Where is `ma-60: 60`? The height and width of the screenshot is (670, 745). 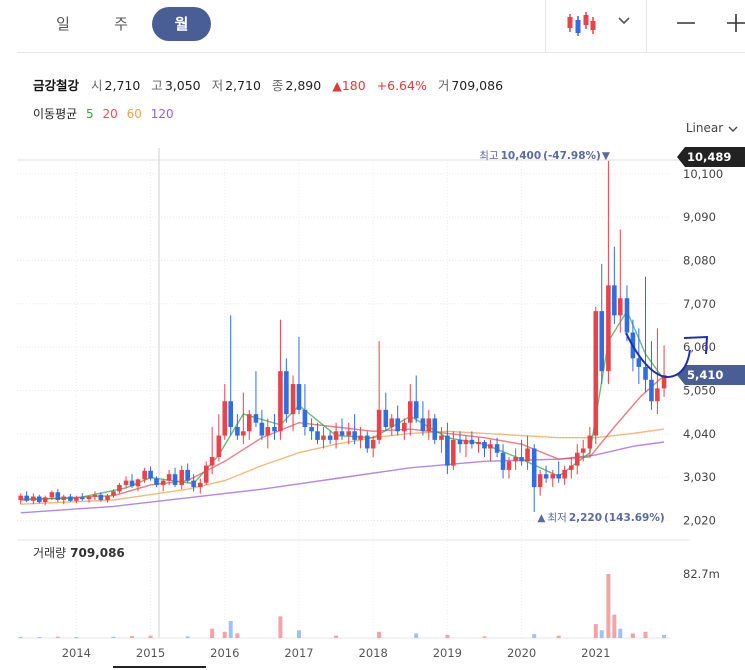 ma-60: 60 is located at coordinates (134, 114).